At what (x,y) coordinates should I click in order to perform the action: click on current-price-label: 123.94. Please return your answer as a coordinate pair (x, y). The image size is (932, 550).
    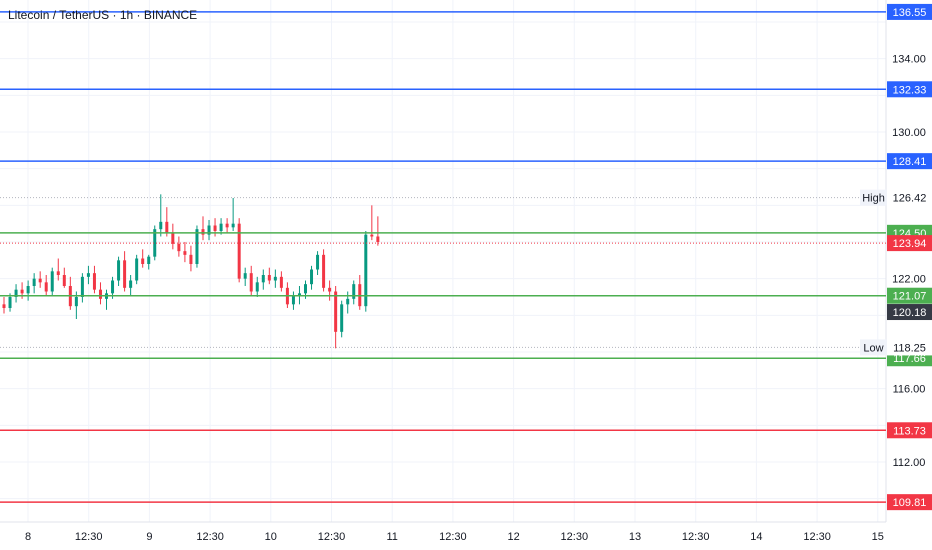
    Looking at the image, I should click on (910, 244).